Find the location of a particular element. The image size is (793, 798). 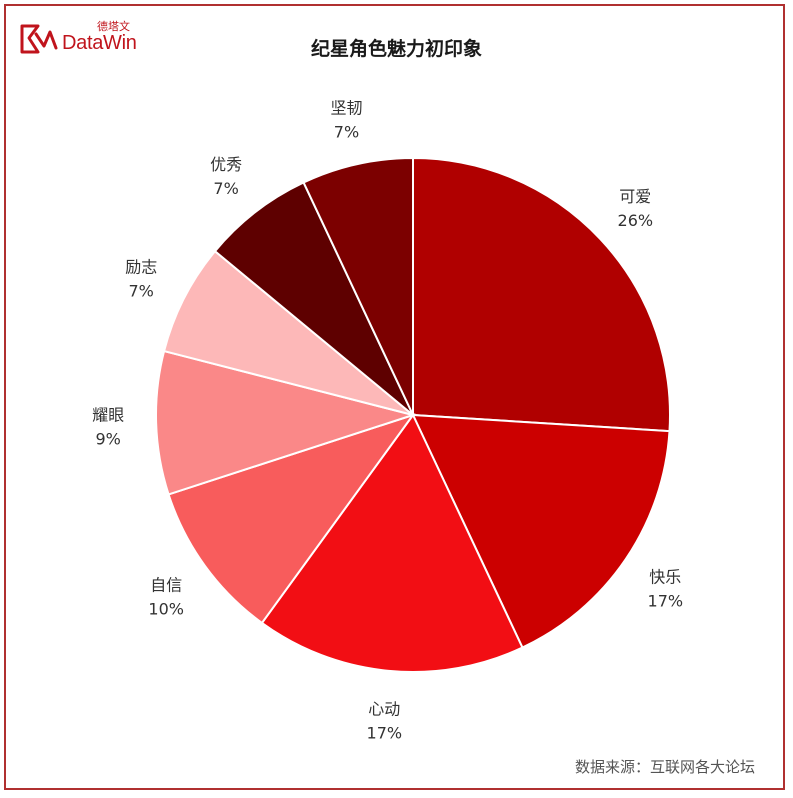

slice-value-0: 26% is located at coordinates (636, 220).